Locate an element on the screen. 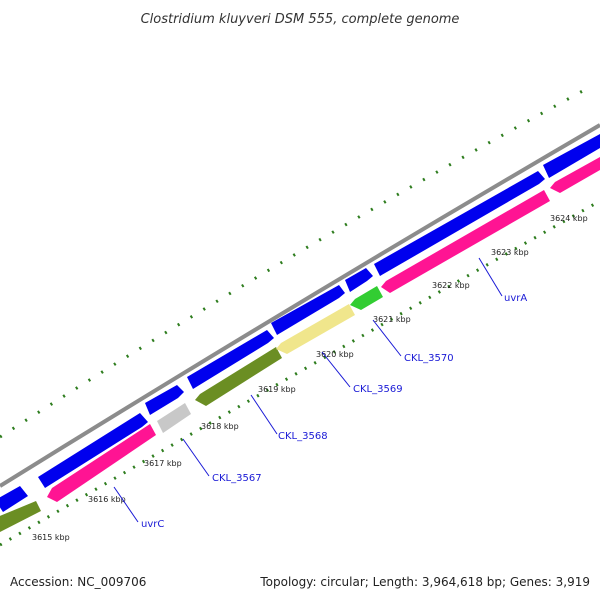  tick-label-3623: 3623 kbp is located at coordinates (510, 252).